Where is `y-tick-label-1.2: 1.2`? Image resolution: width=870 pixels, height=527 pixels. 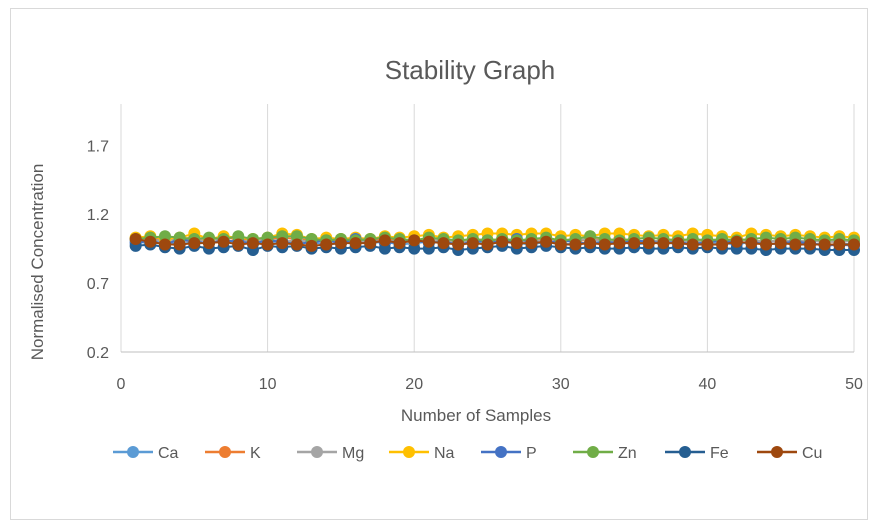
y-tick-label-1.2: 1.2 is located at coordinates (98, 215).